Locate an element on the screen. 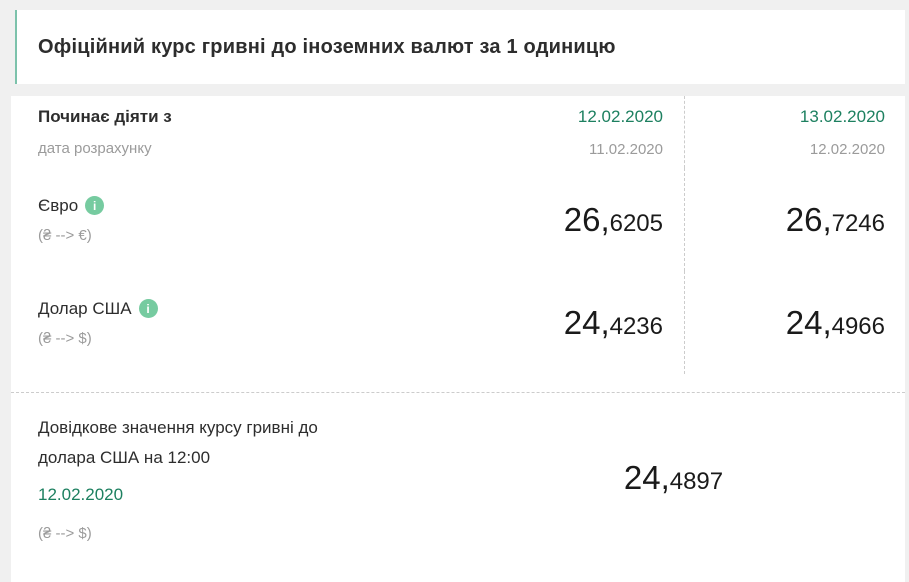 The height and width of the screenshot is (582, 909). date-column-1: 12.02.2020 11.02.2020 is located at coordinates (573, 132).